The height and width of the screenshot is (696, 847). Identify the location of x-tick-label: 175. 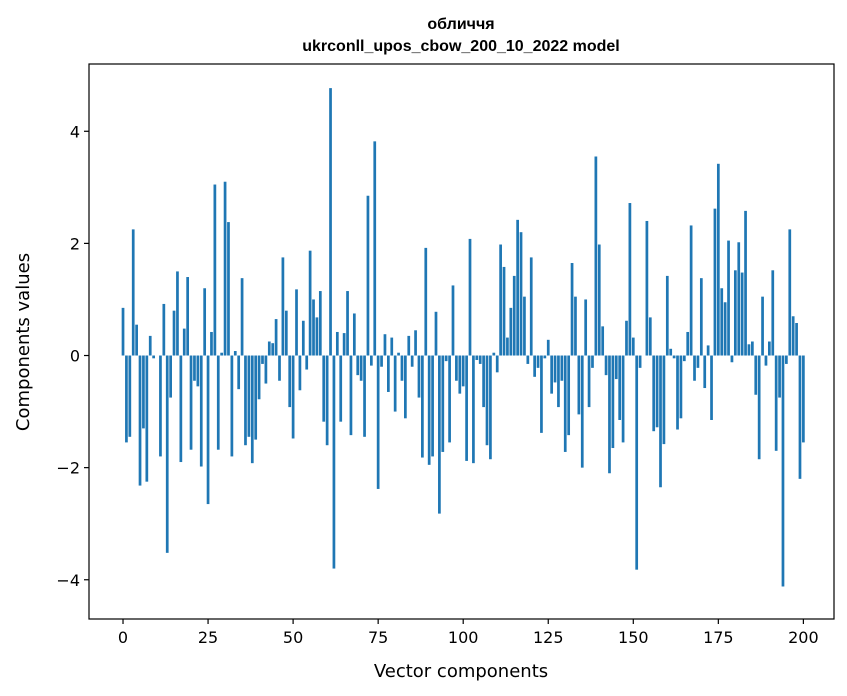
(718, 637).